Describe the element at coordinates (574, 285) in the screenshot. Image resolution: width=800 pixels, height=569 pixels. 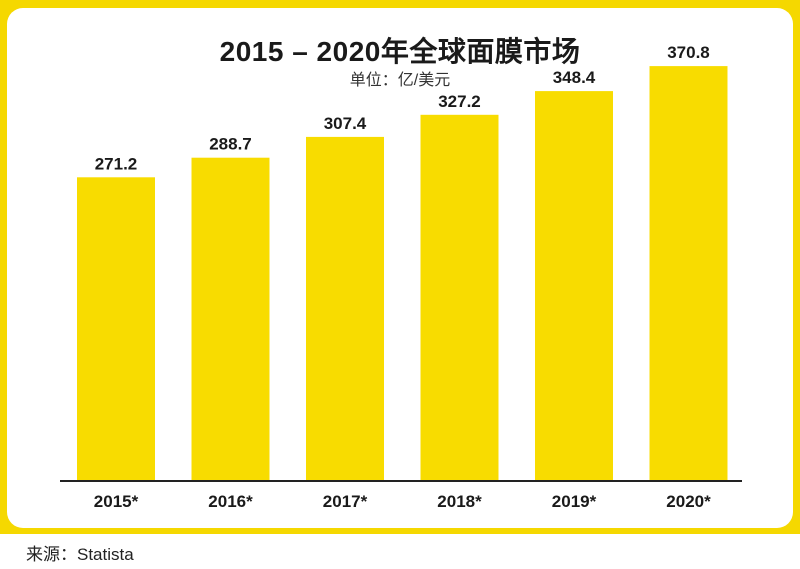
I see `bar-2019` at that location.